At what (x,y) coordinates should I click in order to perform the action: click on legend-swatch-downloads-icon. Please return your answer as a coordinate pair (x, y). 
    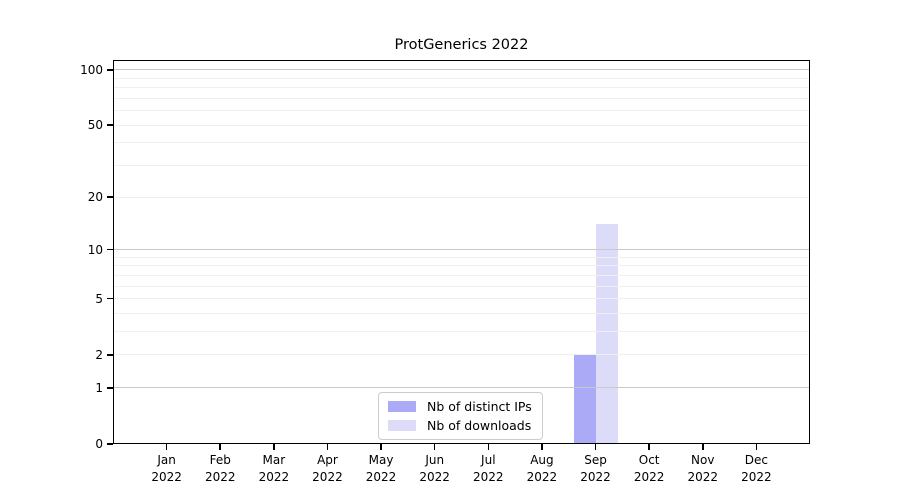
    Looking at the image, I should click on (402, 425).